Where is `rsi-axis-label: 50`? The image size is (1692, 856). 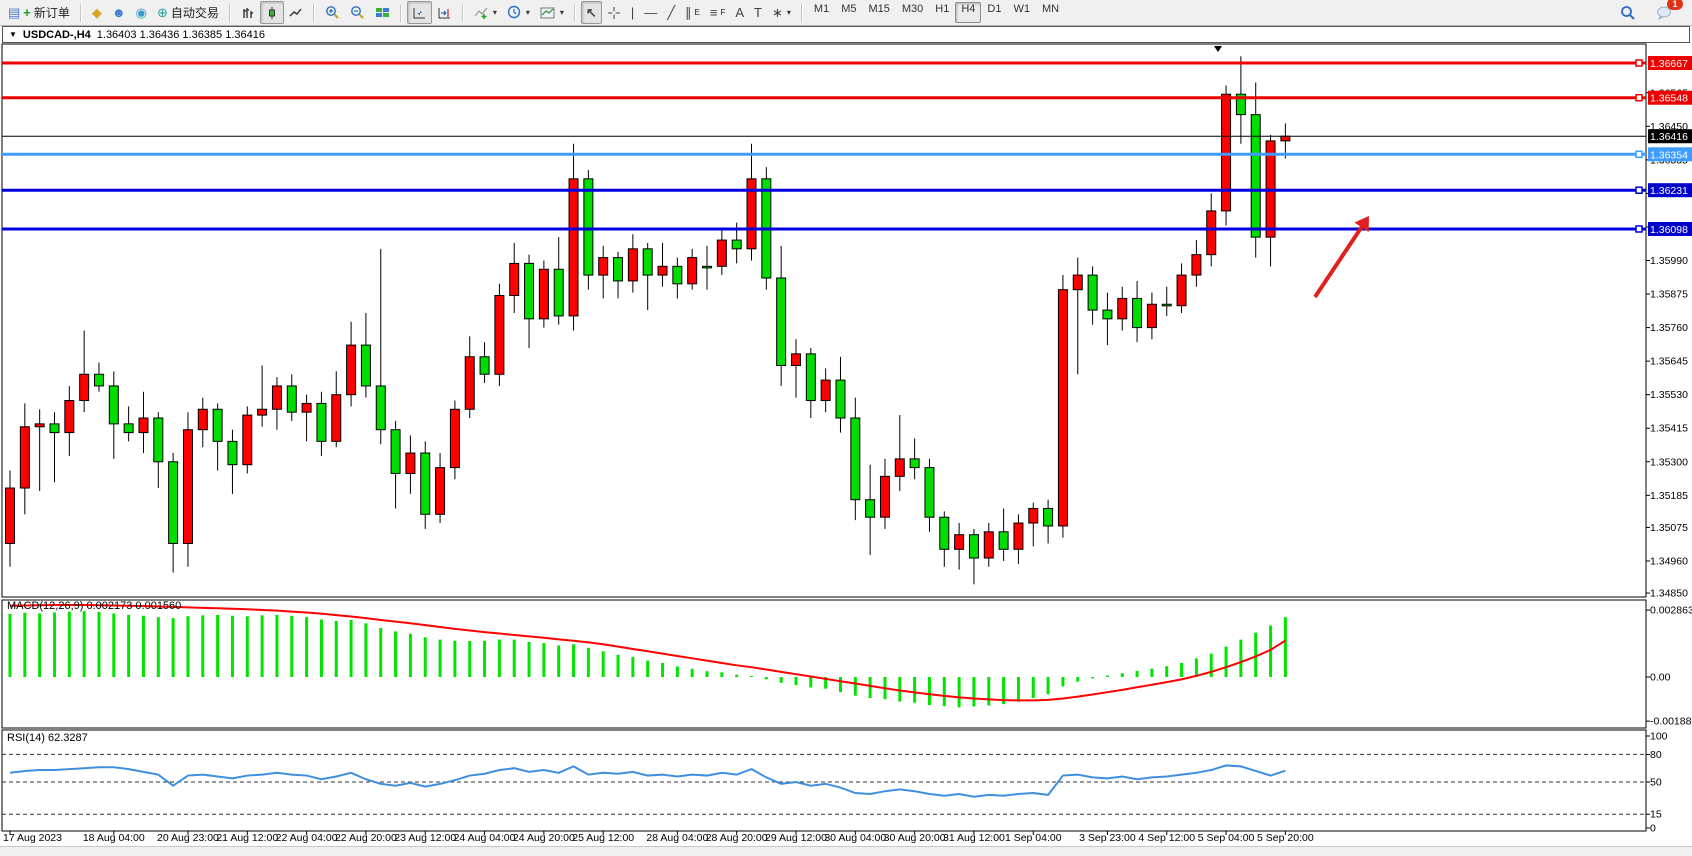
rsi-axis-label: 50 is located at coordinates (1656, 783).